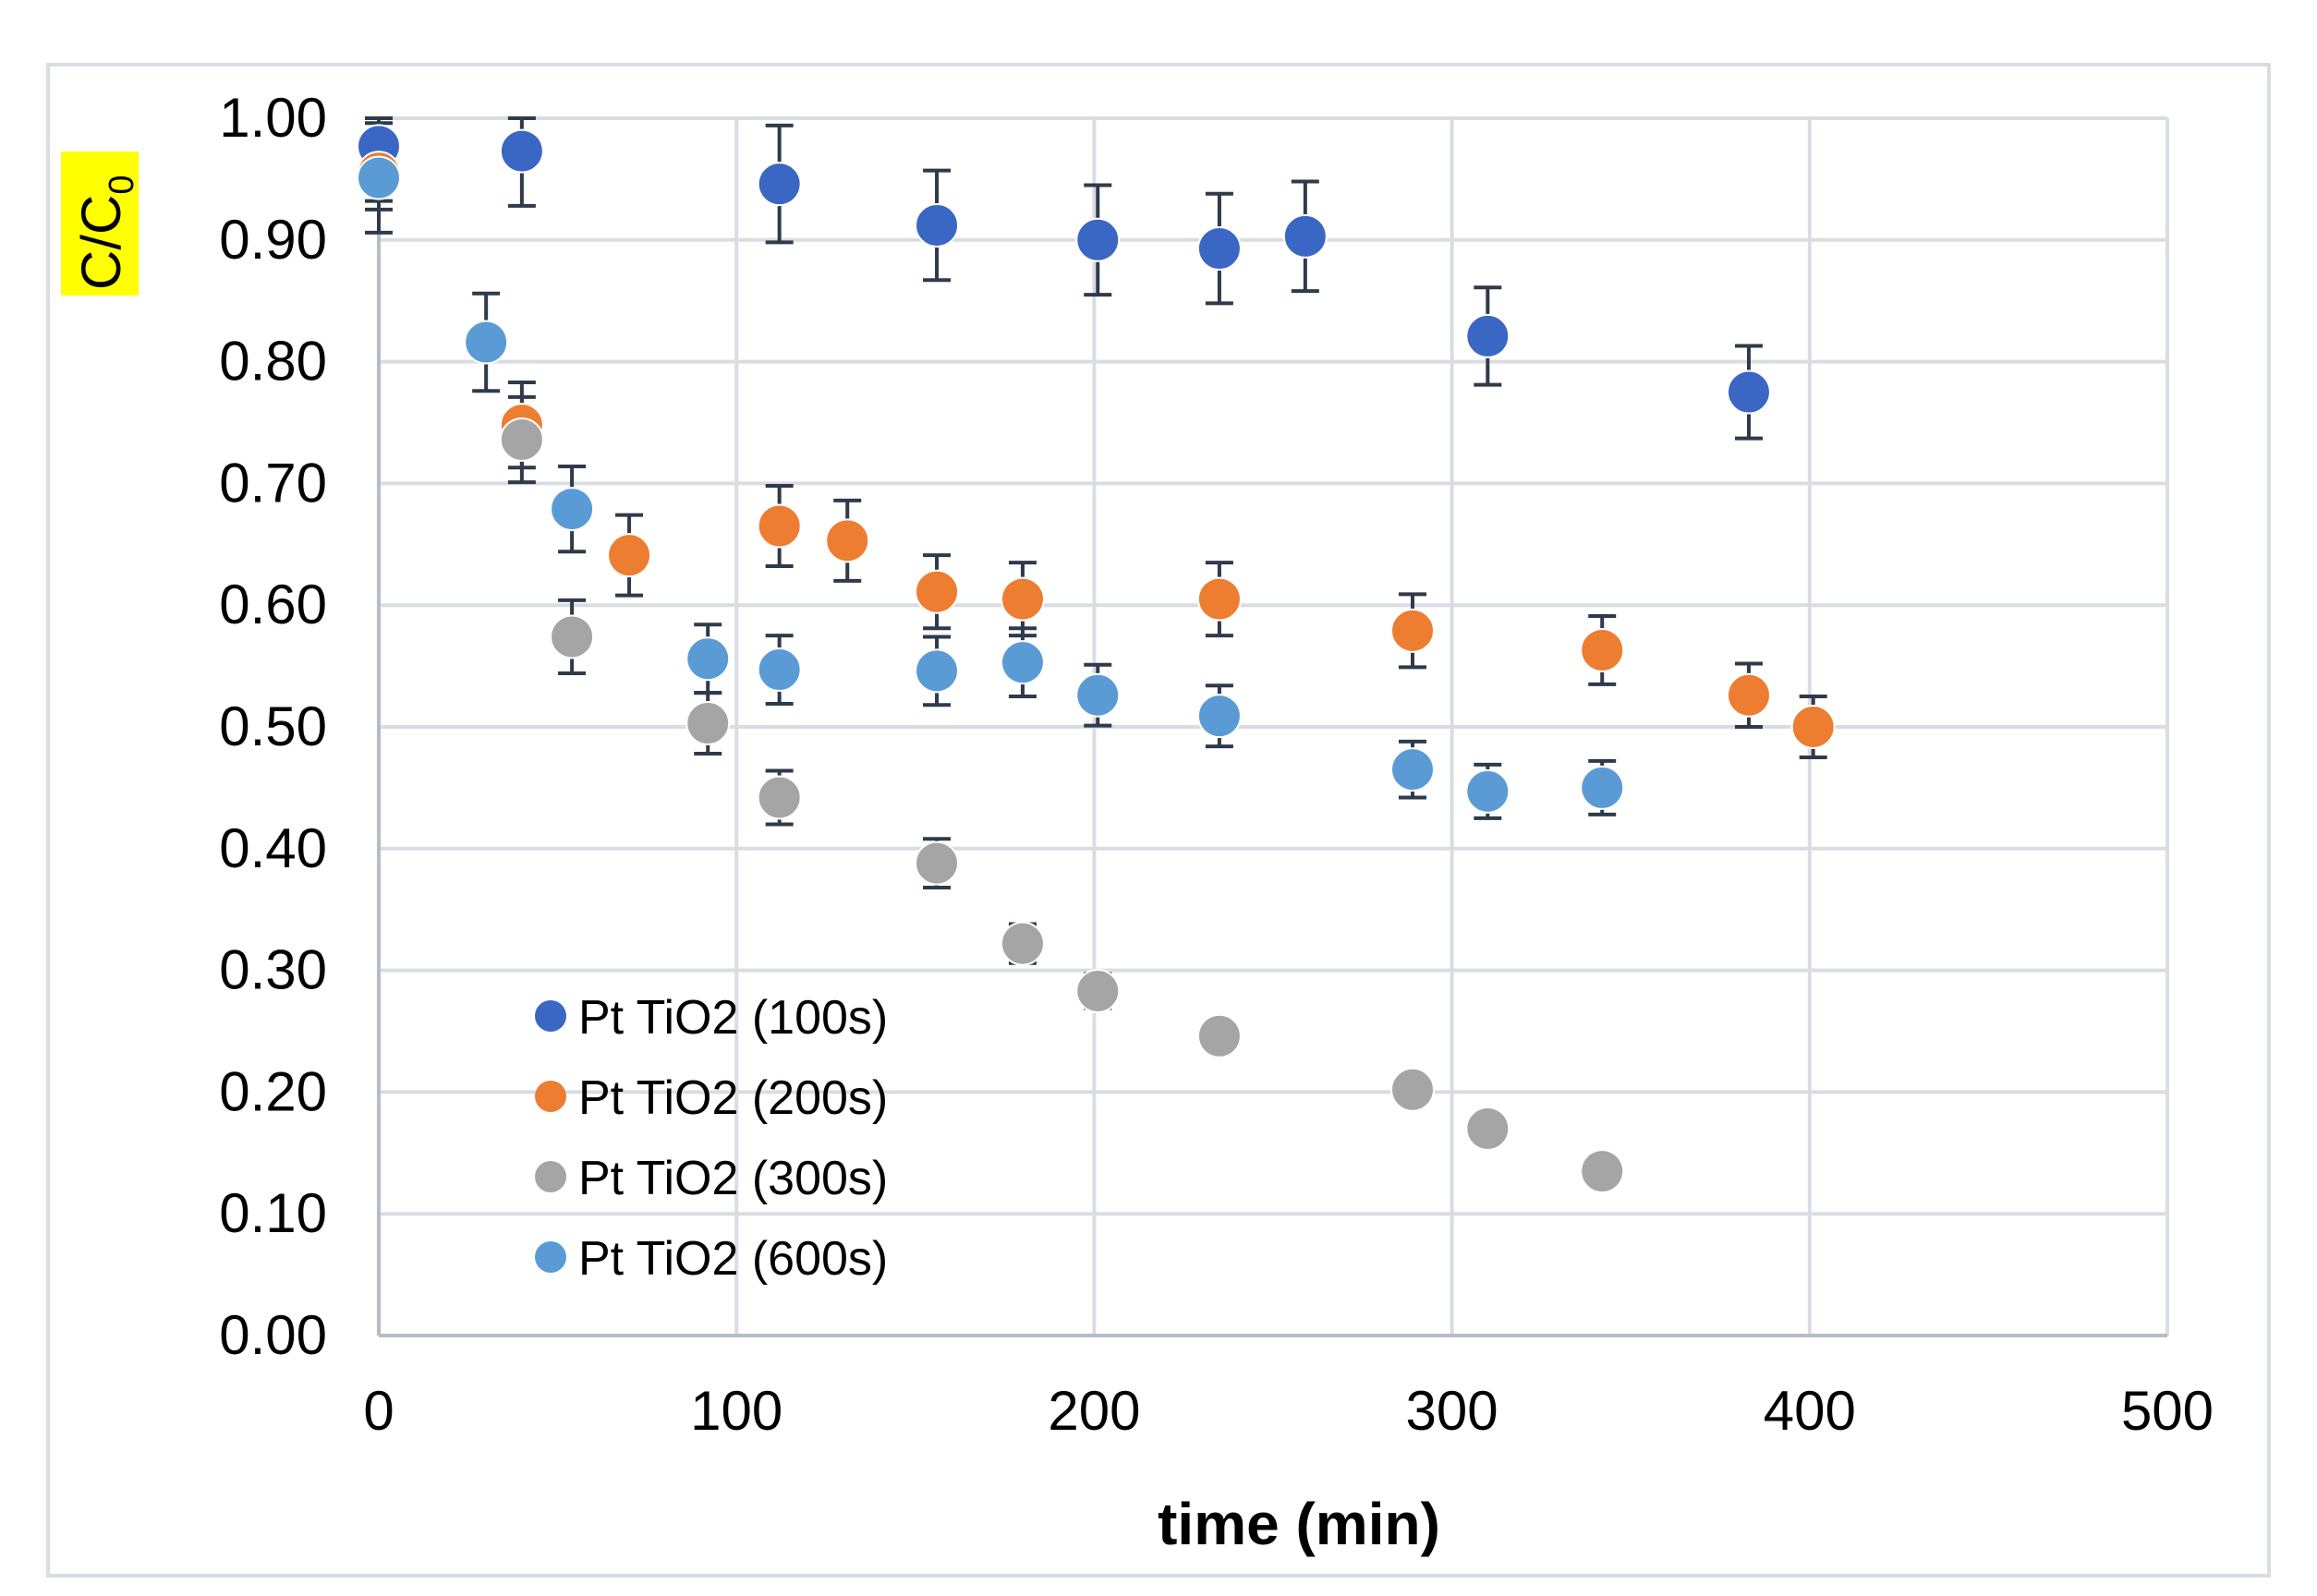  Describe the element at coordinates (1810, 1411) in the screenshot. I see `x-tick-label: 400` at that location.